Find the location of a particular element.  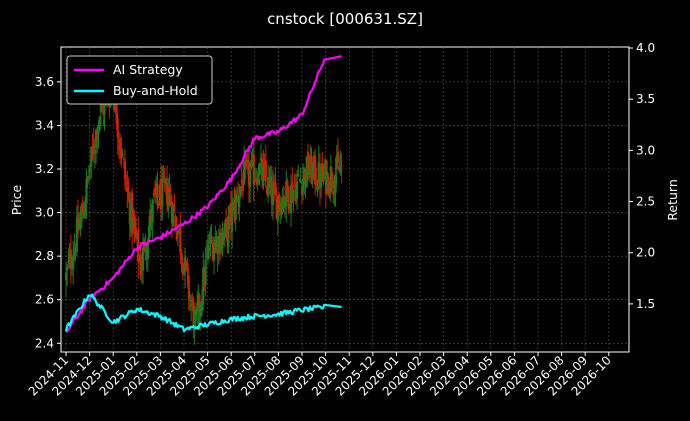

y-tick-label-left: 3.0 is located at coordinates (44, 213).